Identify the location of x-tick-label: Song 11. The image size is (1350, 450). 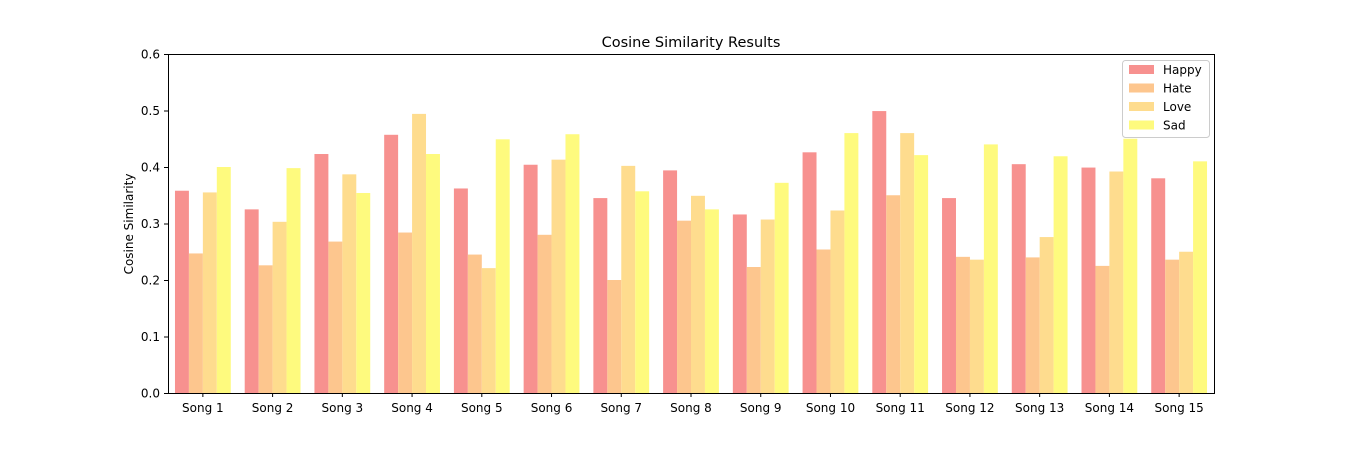
(900, 408).